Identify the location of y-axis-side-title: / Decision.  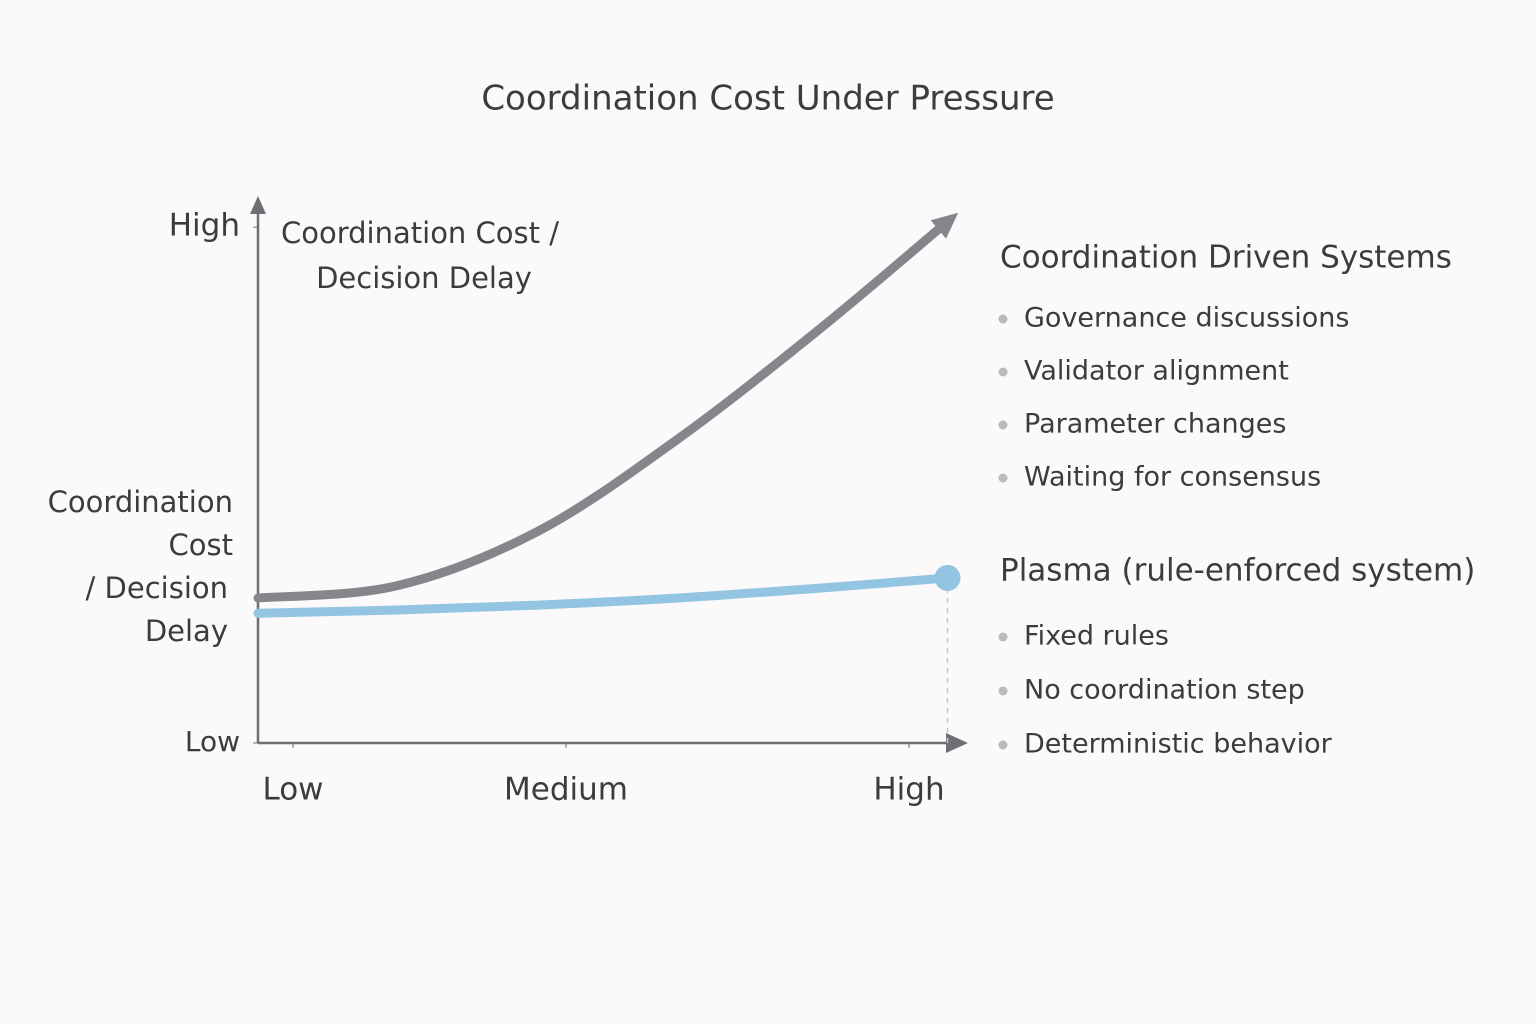
(157, 588).